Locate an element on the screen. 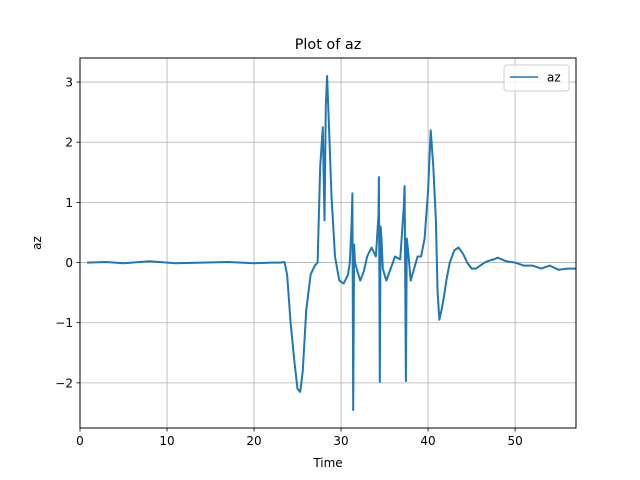 This screenshot has width=640, height=480. x-tick-label: 20 is located at coordinates (253, 441).